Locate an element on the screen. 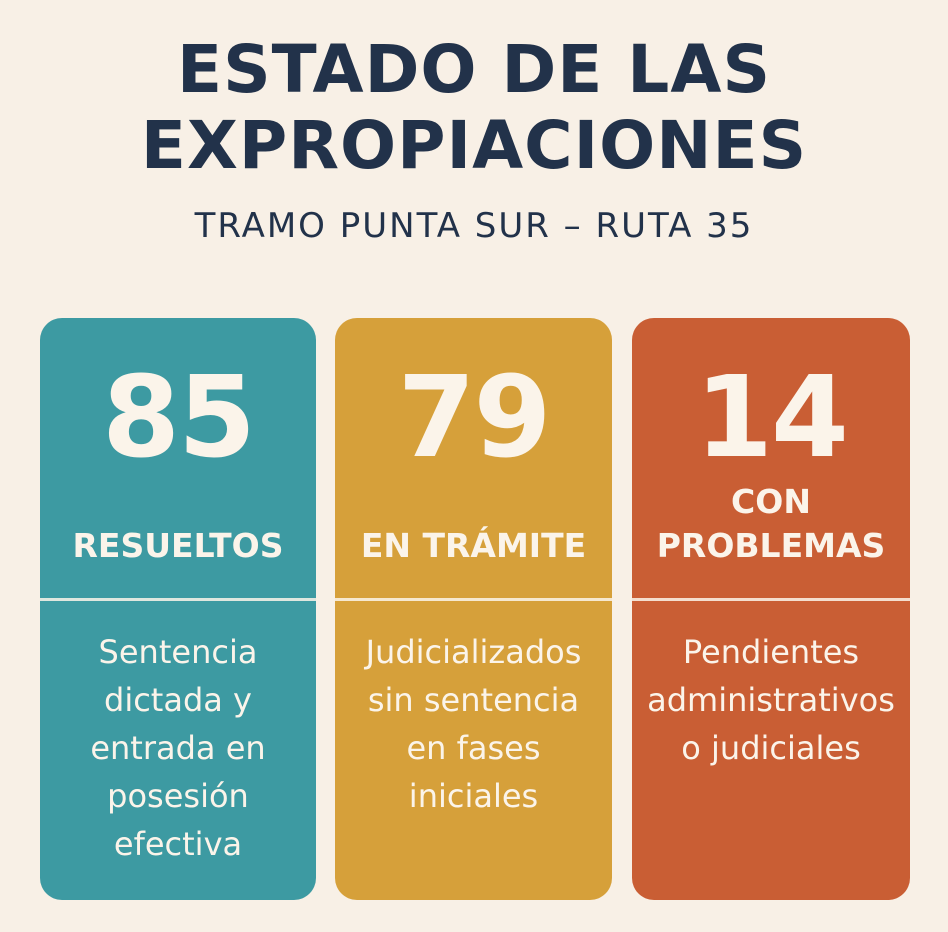 This screenshot has height=932, width=948. card-description: Pendientes administrativos o judiciales is located at coordinates (771, 700).